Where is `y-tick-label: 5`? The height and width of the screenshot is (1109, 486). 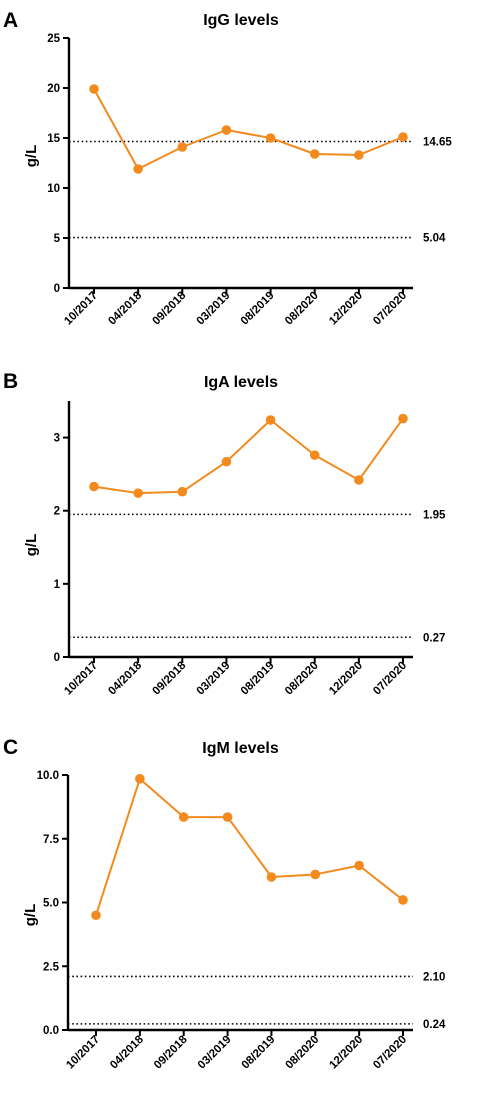
y-tick-label: 5 is located at coordinates (57, 239).